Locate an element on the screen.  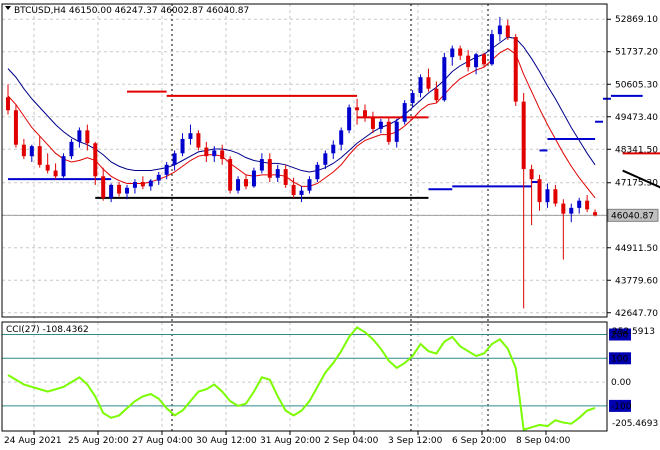
price-tick-label: 44911.50 is located at coordinates (636, 249).